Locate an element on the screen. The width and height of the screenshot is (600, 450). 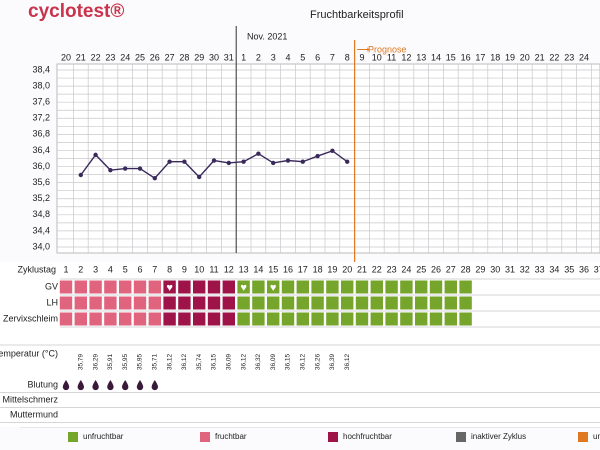
x-tick-label: 16 is located at coordinates (466, 57).